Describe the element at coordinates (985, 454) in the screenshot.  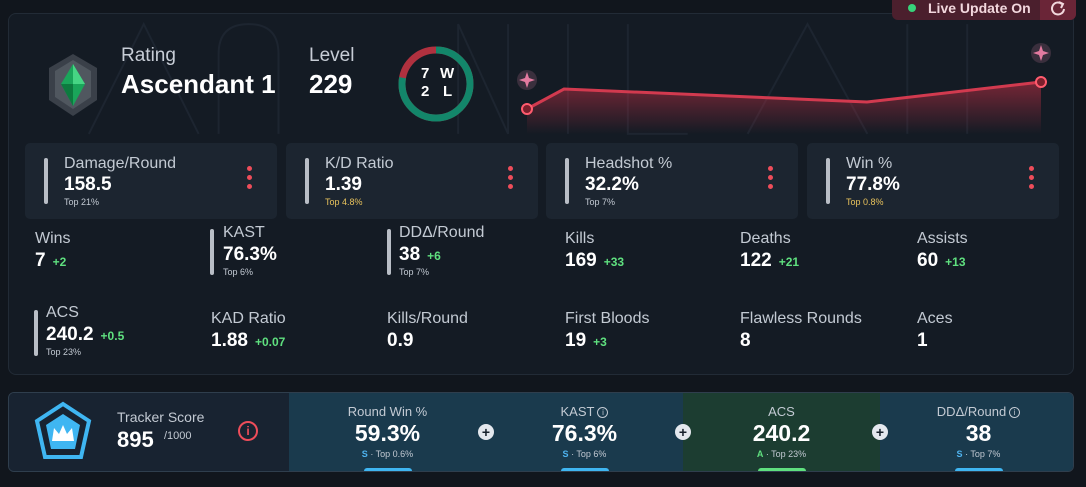
I see `segment-percentile: Top 7%` at that location.